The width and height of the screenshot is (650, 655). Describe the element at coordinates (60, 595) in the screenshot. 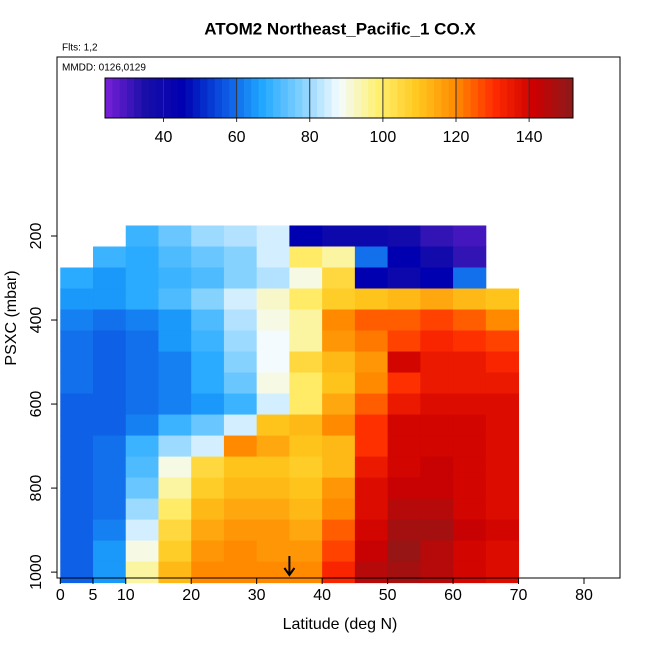

I see `x-tick-label: 0` at that location.